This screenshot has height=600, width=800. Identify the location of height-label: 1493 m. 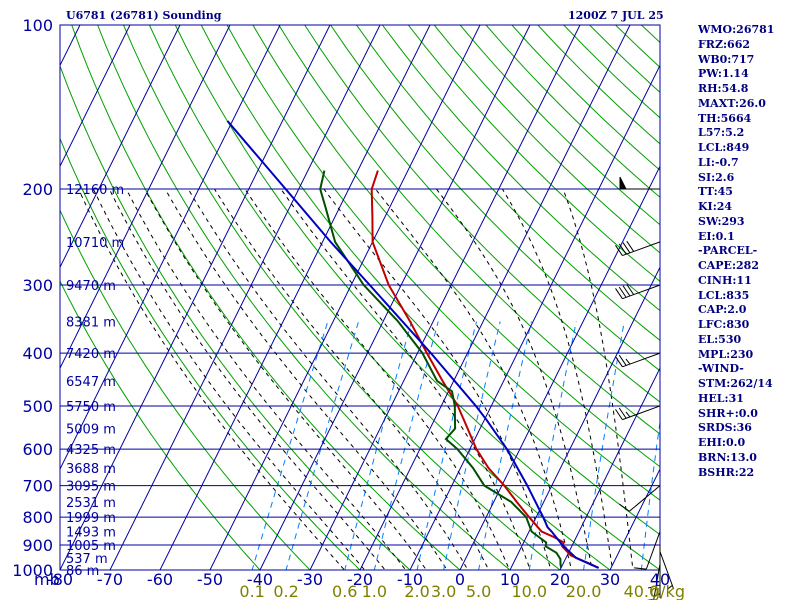
(91, 533).